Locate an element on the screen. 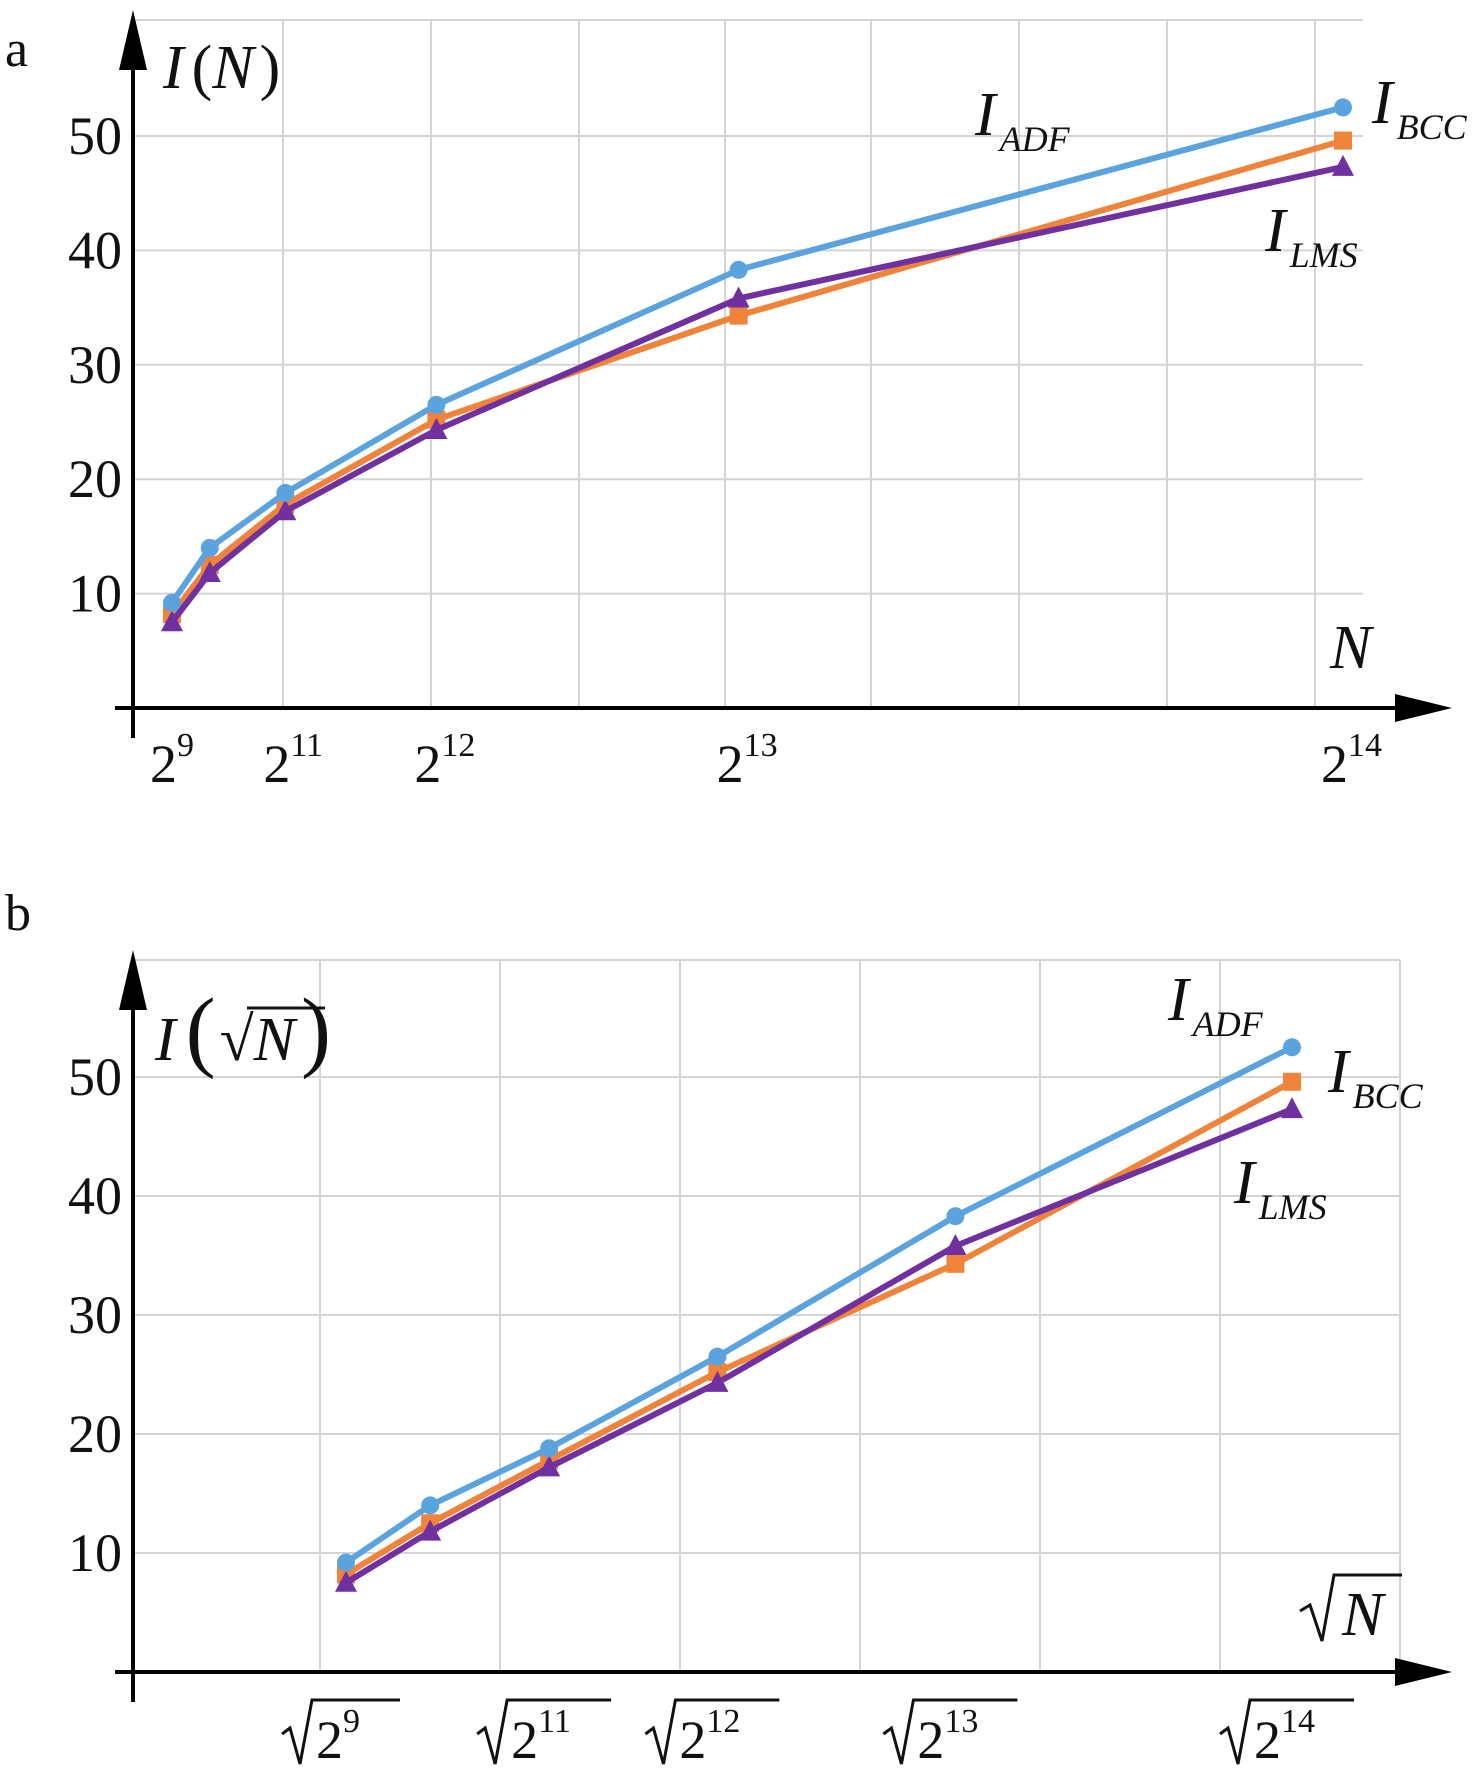  y-axis-title: I (N) is located at coordinates (221, 68).